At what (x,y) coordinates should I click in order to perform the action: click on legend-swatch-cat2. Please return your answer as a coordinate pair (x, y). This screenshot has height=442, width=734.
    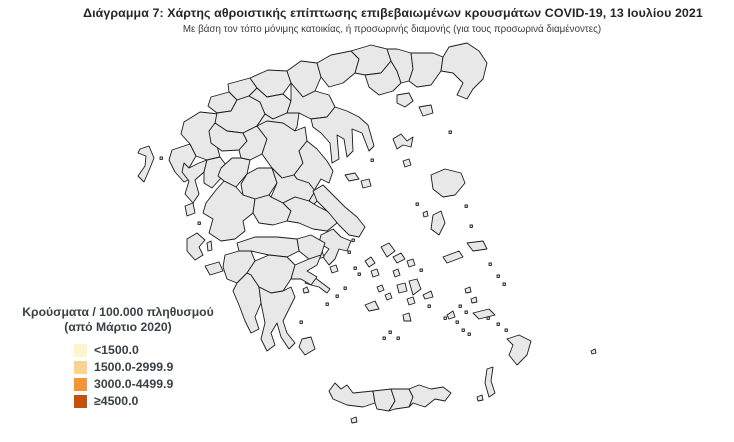
    Looking at the image, I should click on (80, 367).